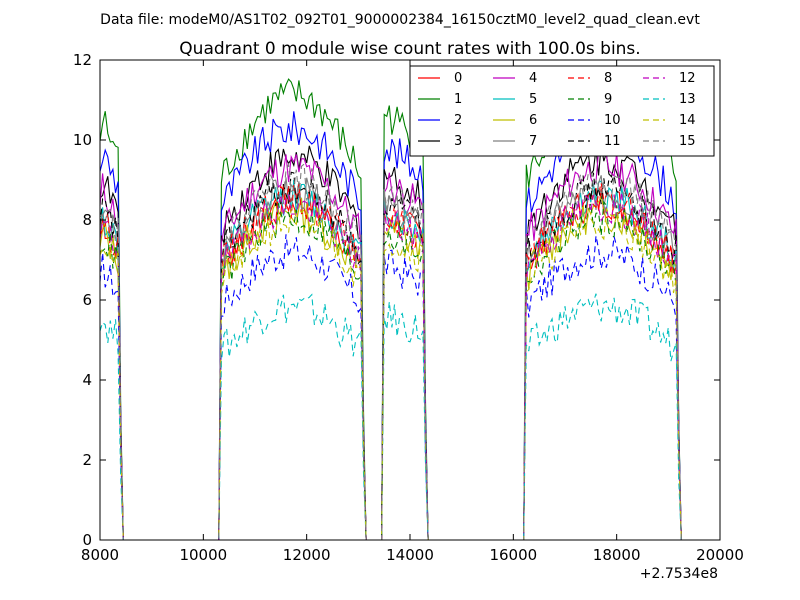 This screenshot has width=800, height=600. What do you see at coordinates (458, 141) in the screenshot?
I see `legend-label-3: 3` at bounding box center [458, 141].